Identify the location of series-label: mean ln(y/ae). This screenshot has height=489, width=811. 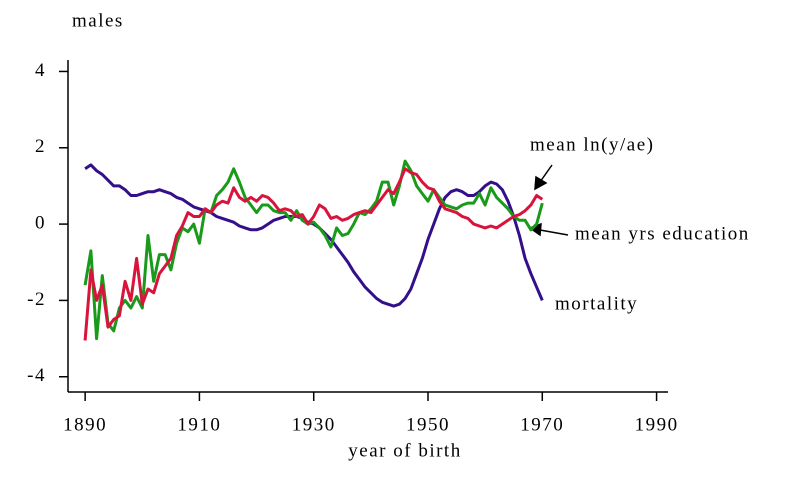
(592, 144).